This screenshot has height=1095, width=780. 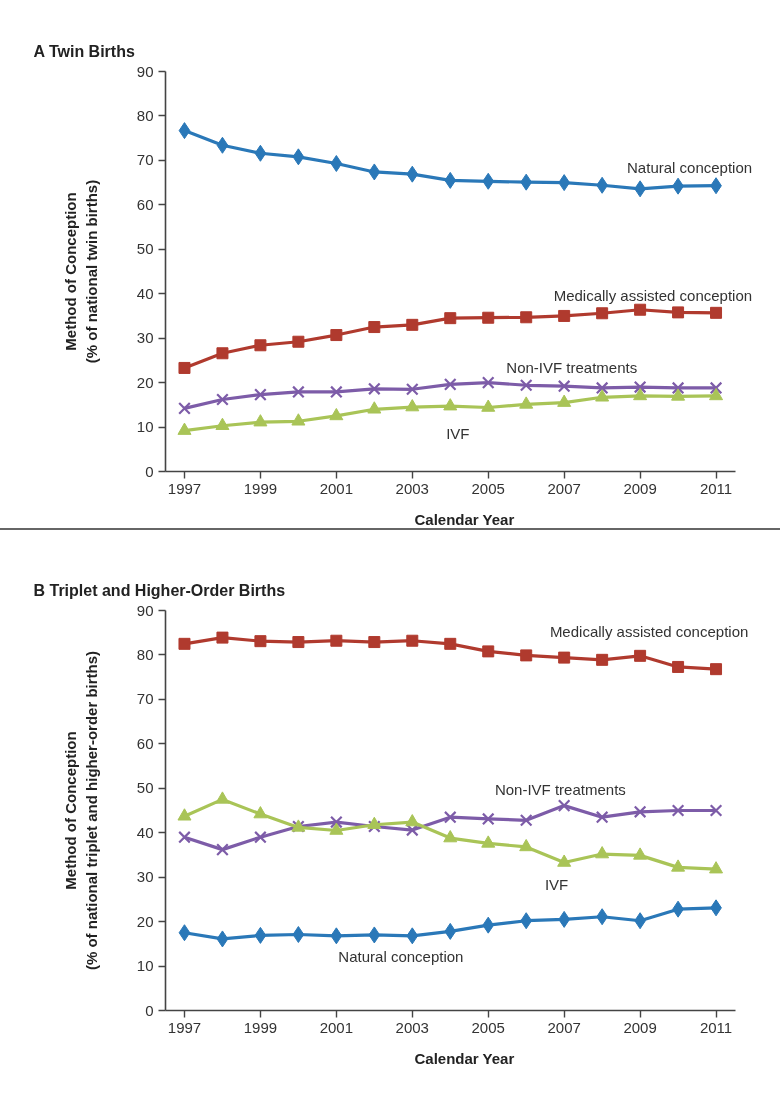 I want to click on chart-title: B Triplet and Higher-Order Births, so click(x=159, y=590).